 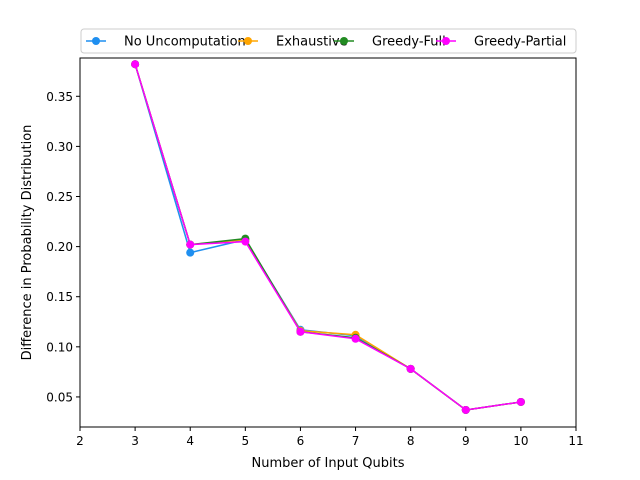 I want to click on legend-marker-greedy-full, so click(x=344, y=41).